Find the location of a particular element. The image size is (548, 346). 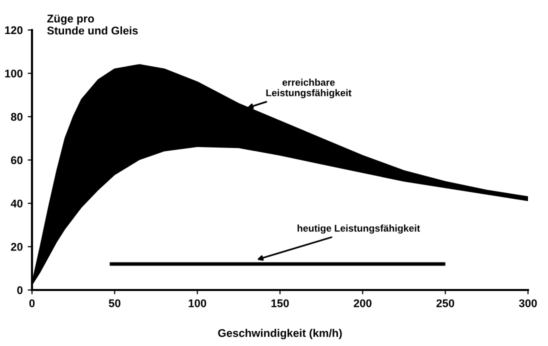

x-tick-label: 200 is located at coordinates (363, 303).